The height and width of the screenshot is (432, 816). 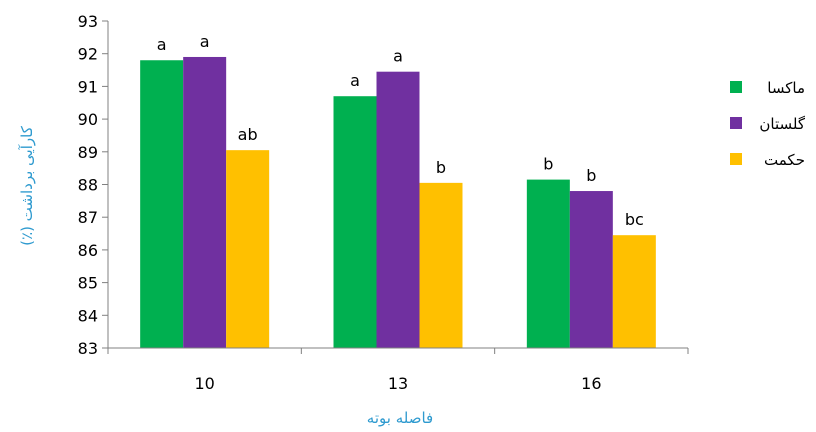 I want to click on bar-گلستان-13, so click(x=398, y=209).